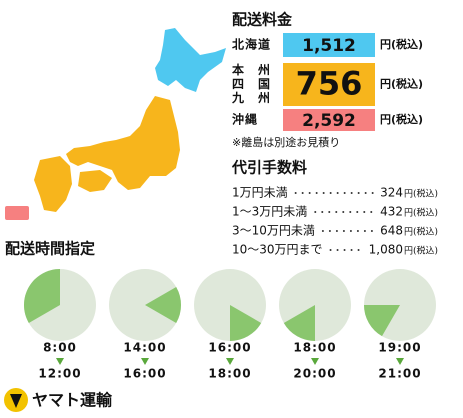  What do you see at coordinates (229, 348) in the screenshot?
I see `start-time: 16:00` at bounding box center [229, 348].